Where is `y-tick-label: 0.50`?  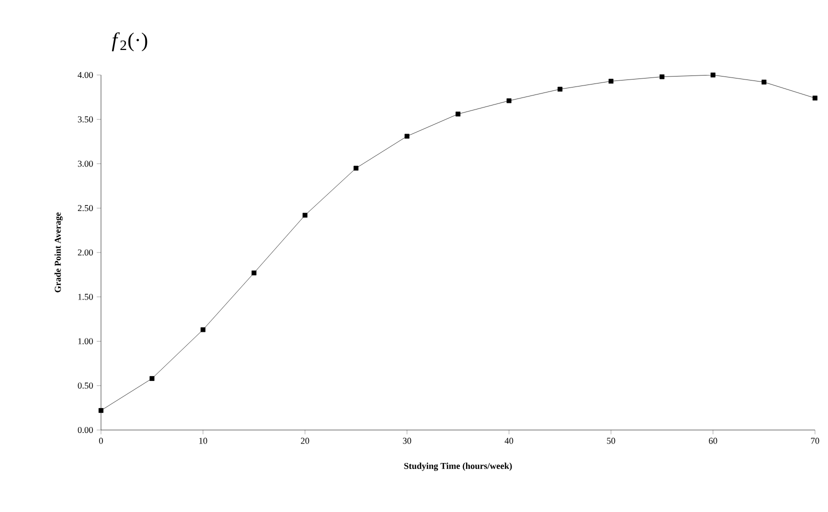
y-tick-label: 0.50 is located at coordinates (85, 385).